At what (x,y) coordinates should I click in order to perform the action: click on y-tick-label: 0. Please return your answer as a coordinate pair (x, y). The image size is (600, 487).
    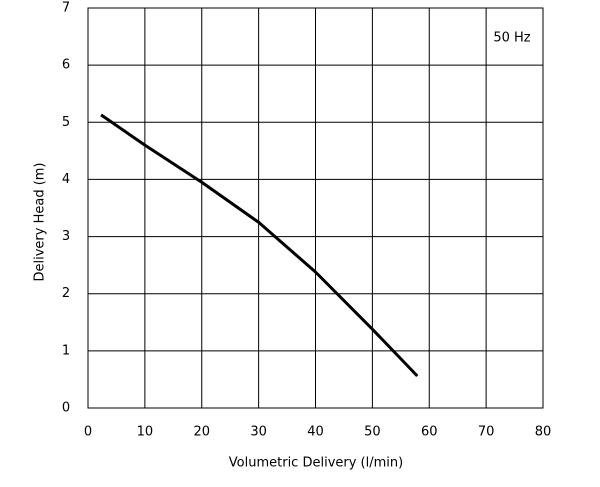
    Looking at the image, I should click on (66, 408).